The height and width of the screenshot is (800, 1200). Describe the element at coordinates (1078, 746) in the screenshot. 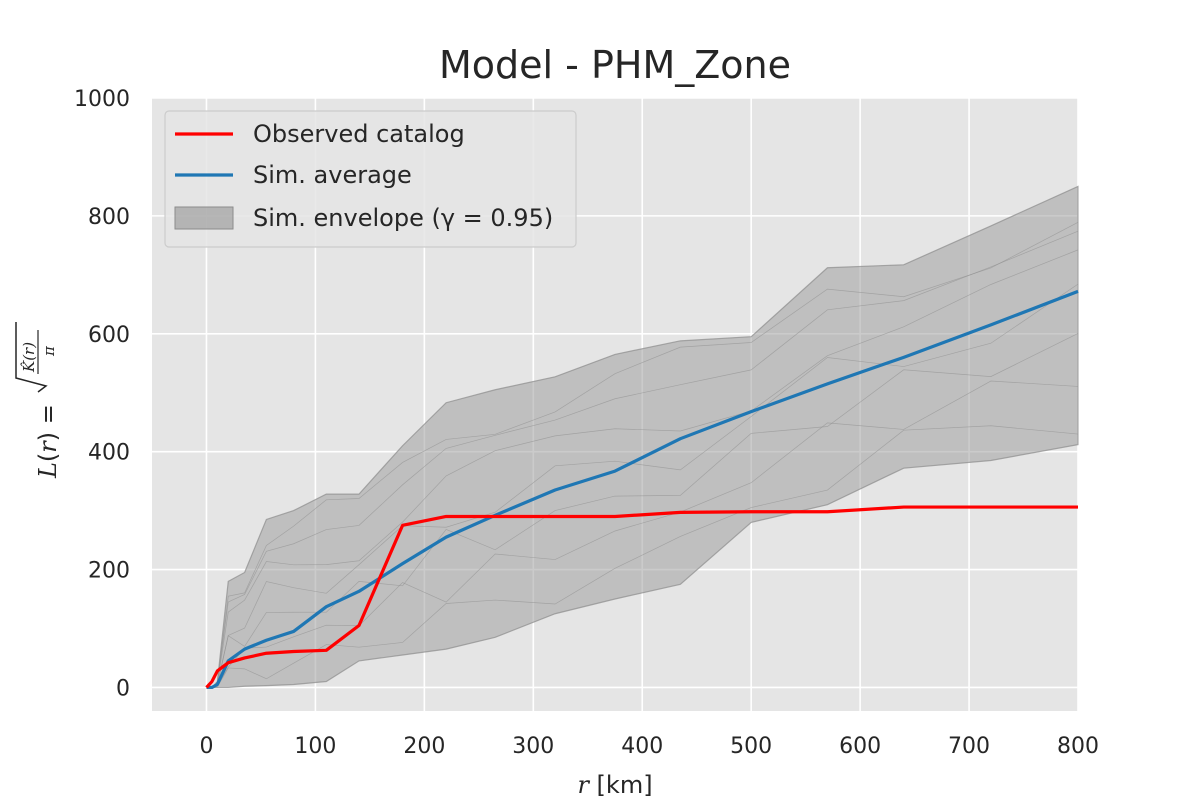

I see `x-tick-label: 800` at that location.